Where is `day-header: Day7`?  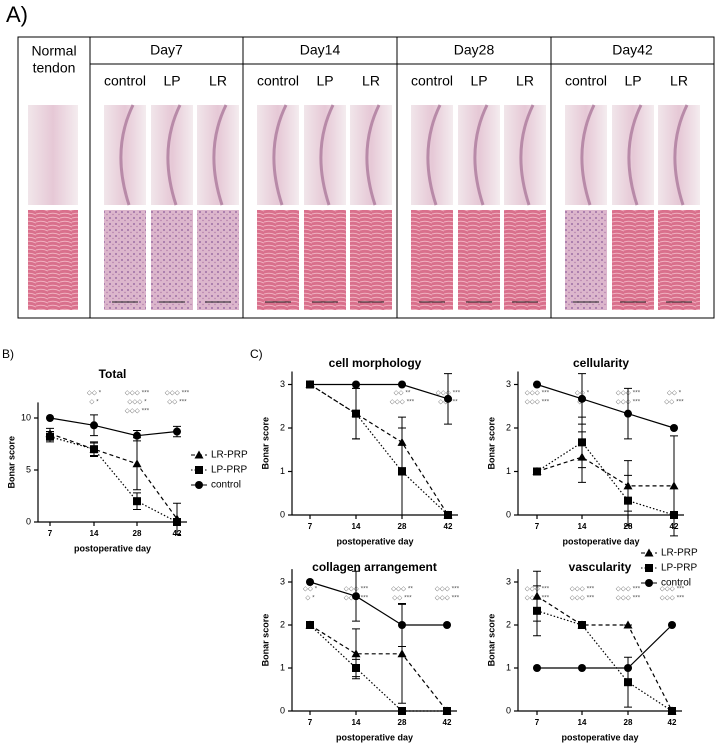
day-header: Day7 is located at coordinates (166, 50).